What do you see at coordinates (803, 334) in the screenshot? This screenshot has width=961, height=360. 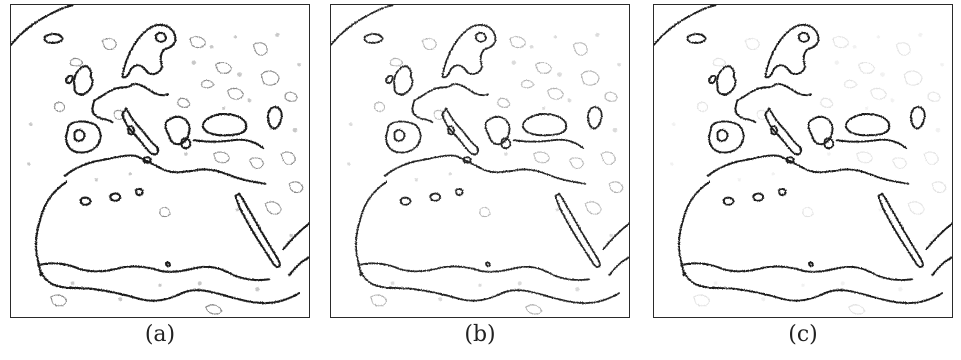 I see `caption-c: (c)` at bounding box center [803, 334].